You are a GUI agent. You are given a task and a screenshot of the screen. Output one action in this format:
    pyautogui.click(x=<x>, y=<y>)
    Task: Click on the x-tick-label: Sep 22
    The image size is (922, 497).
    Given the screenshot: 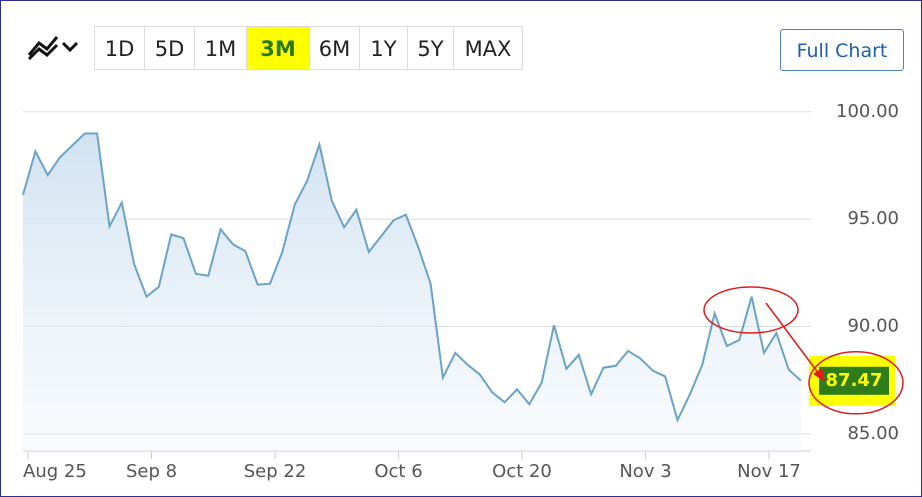 What is the action you would take?
    pyautogui.click(x=275, y=471)
    